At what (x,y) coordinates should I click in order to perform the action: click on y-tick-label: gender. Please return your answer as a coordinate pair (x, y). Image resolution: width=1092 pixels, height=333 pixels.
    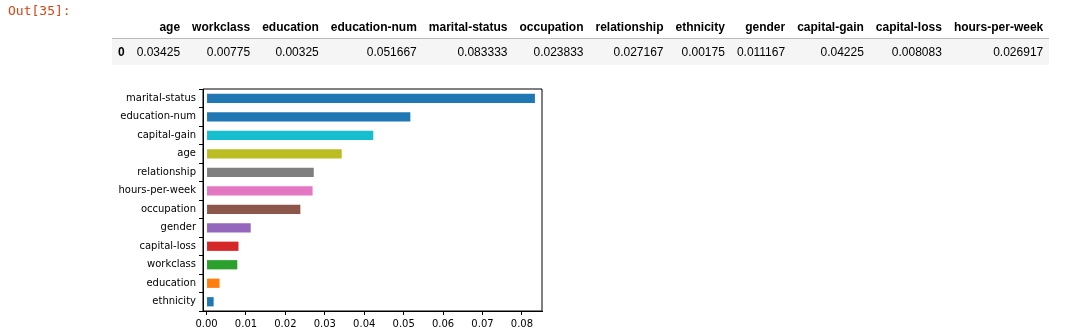
    Looking at the image, I should click on (178, 227).